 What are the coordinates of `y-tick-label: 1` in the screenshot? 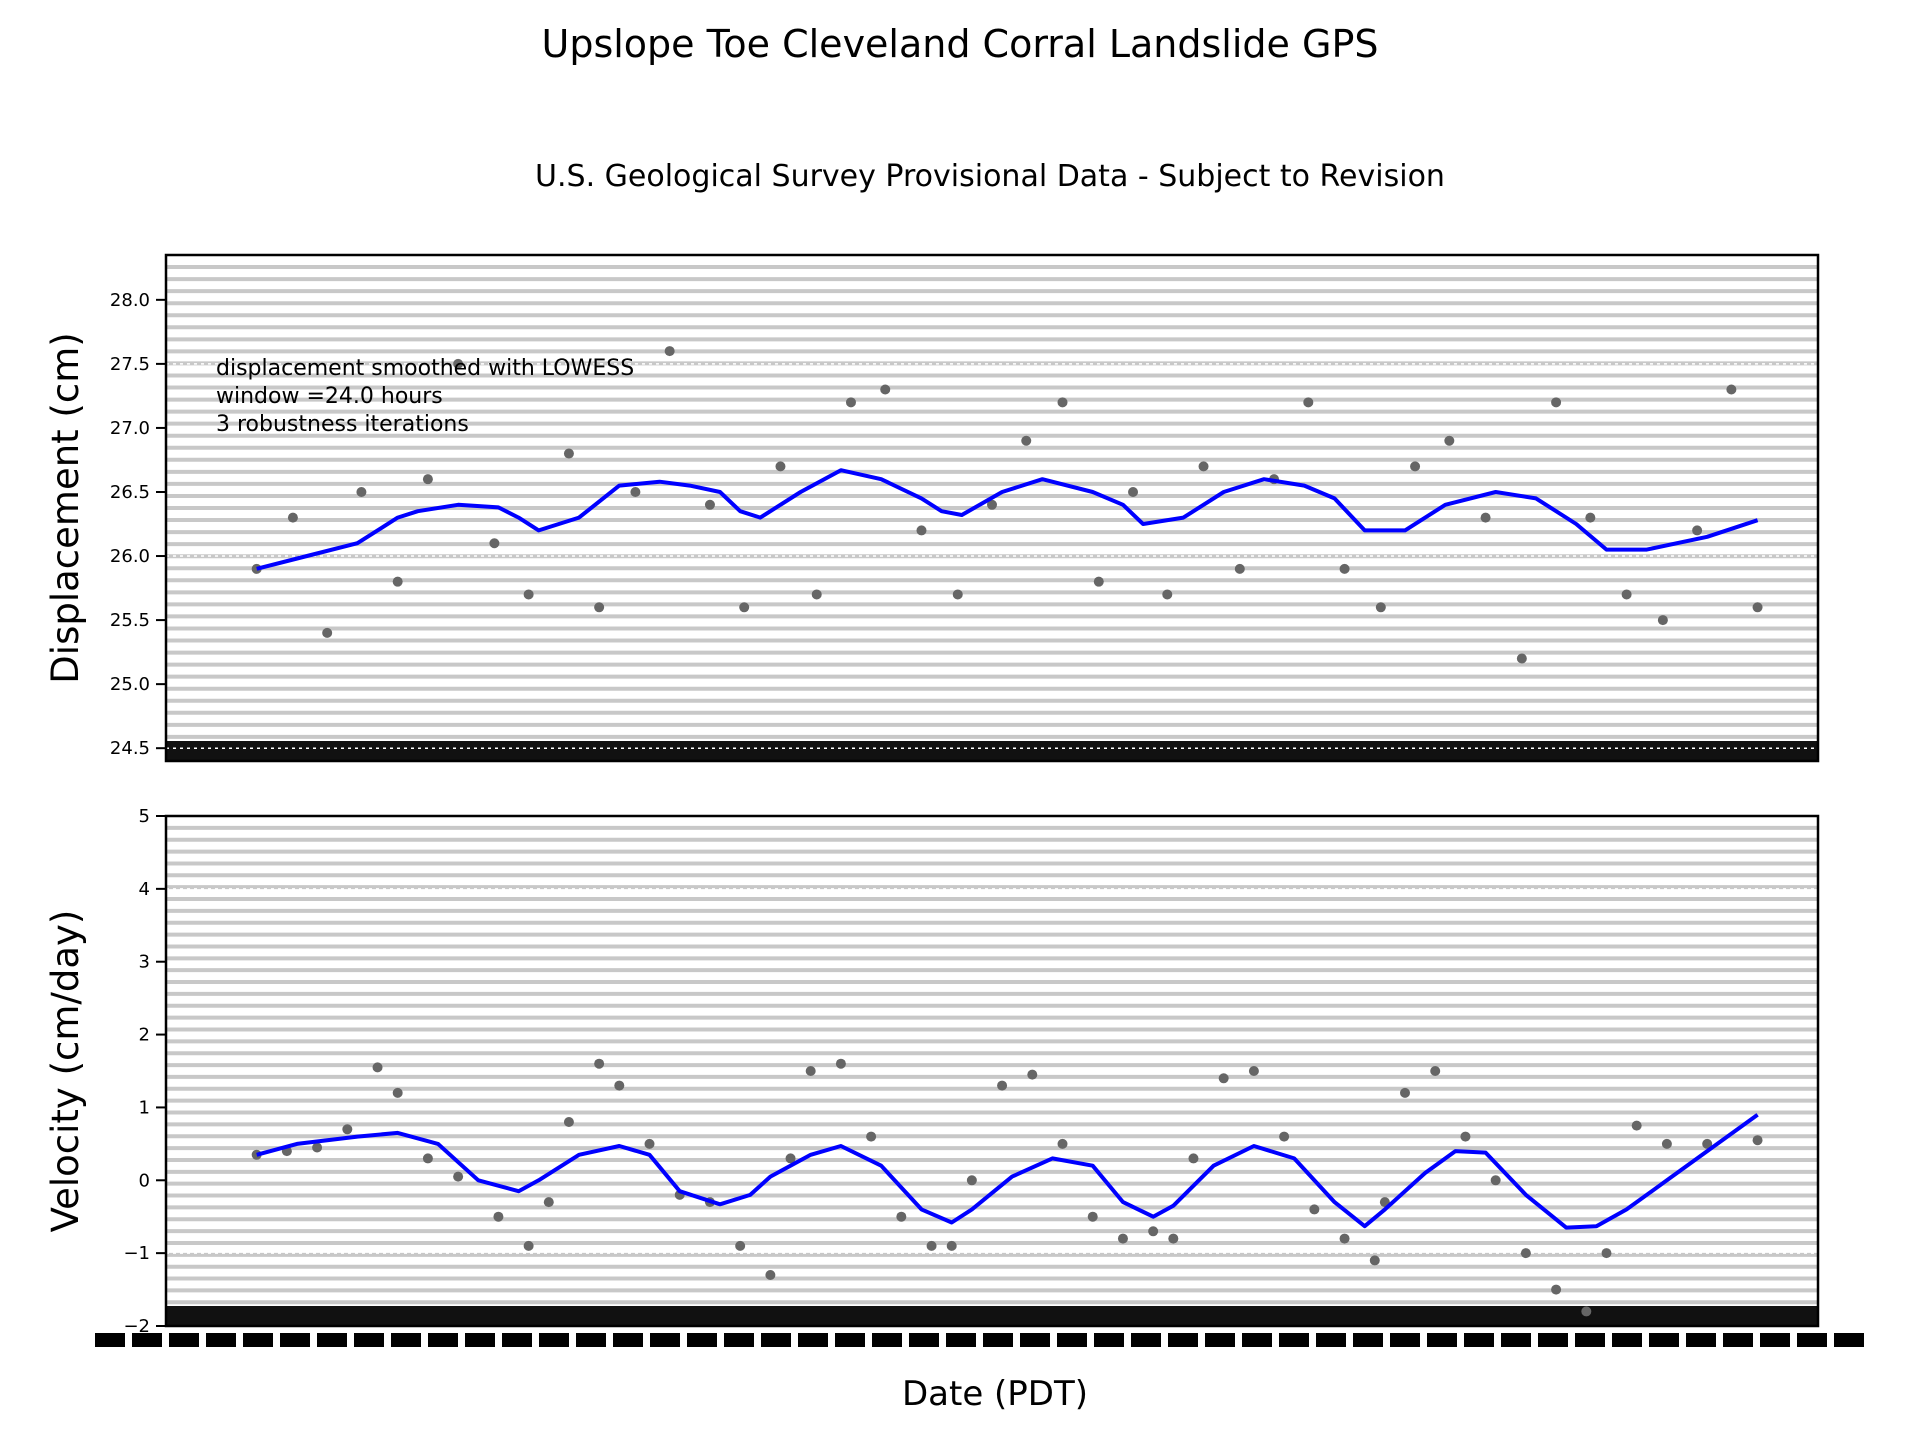 It's located at (144, 1107).